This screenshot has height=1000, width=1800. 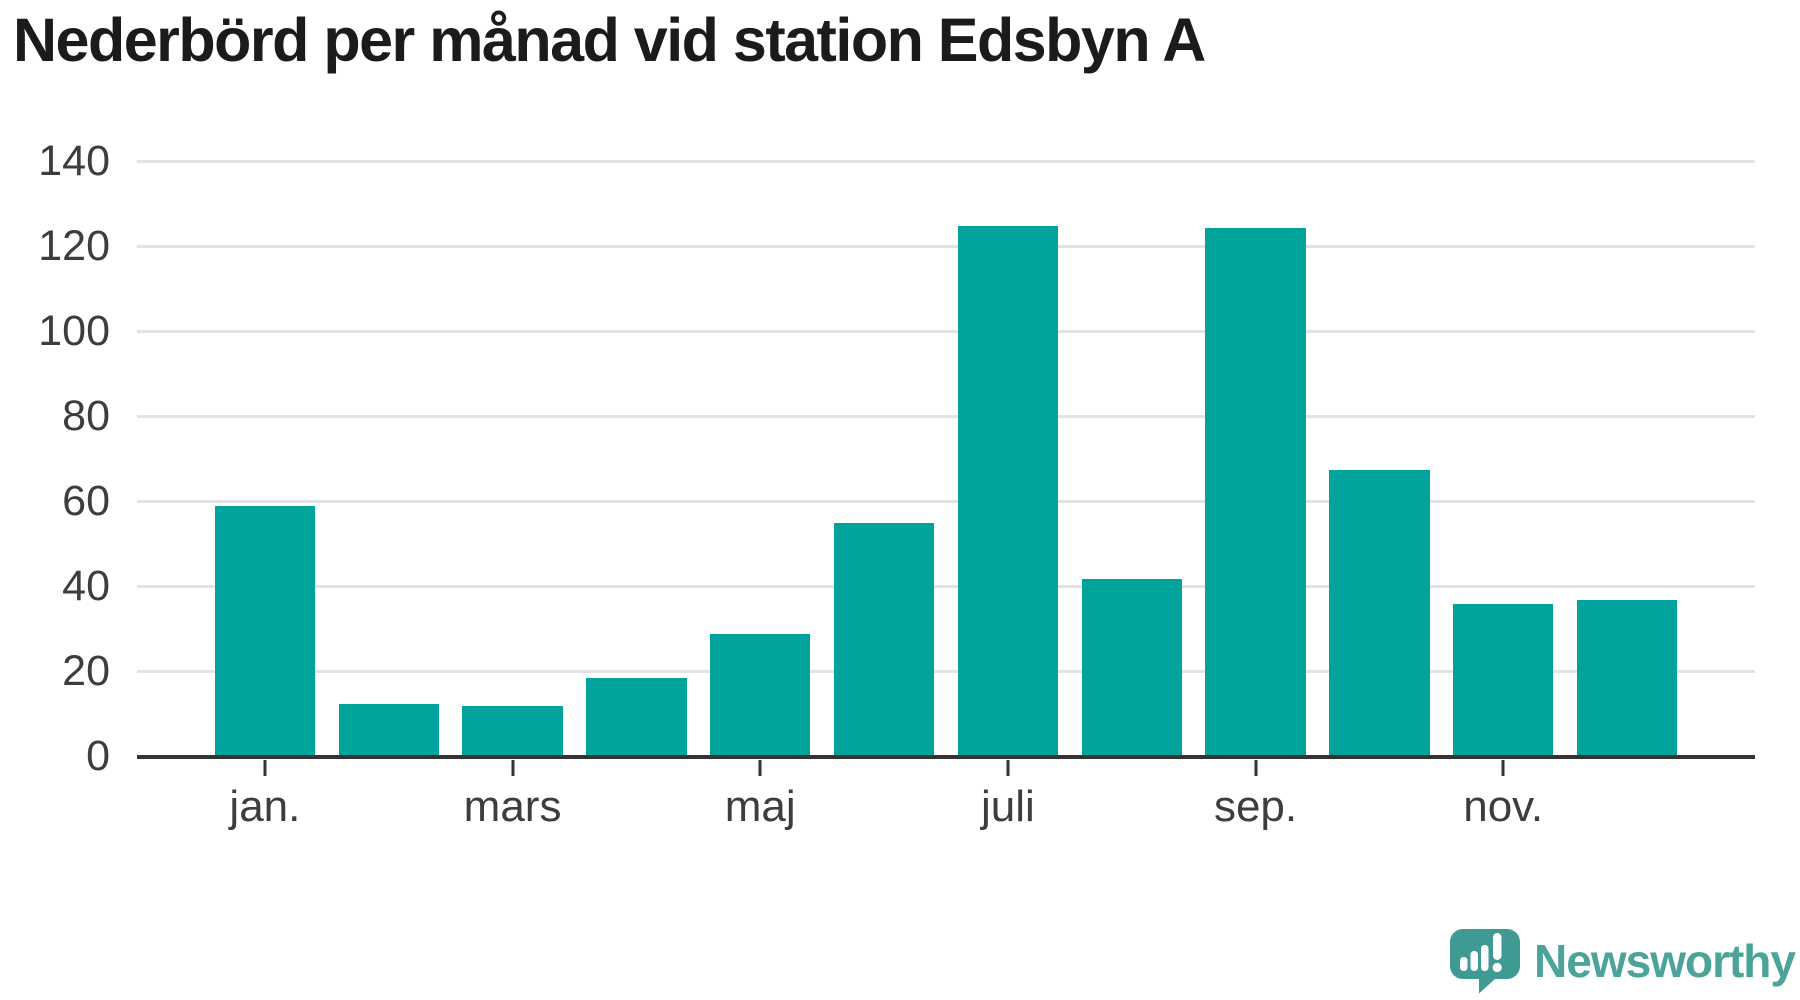 I want to click on x-slot-sep.: sep., so click(x=1256, y=794).